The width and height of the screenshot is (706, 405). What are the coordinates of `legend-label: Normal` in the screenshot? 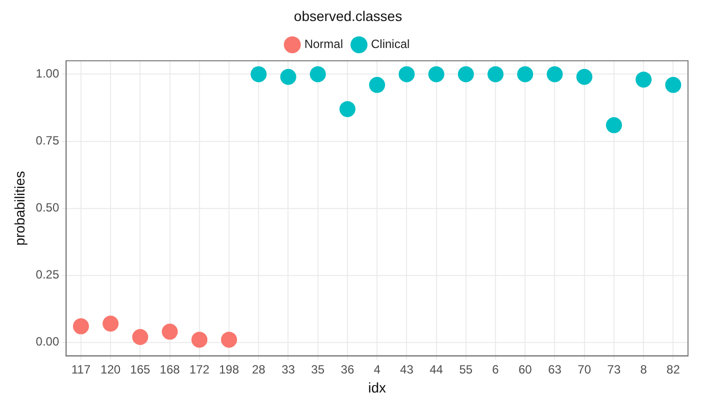 It's located at (323, 44).